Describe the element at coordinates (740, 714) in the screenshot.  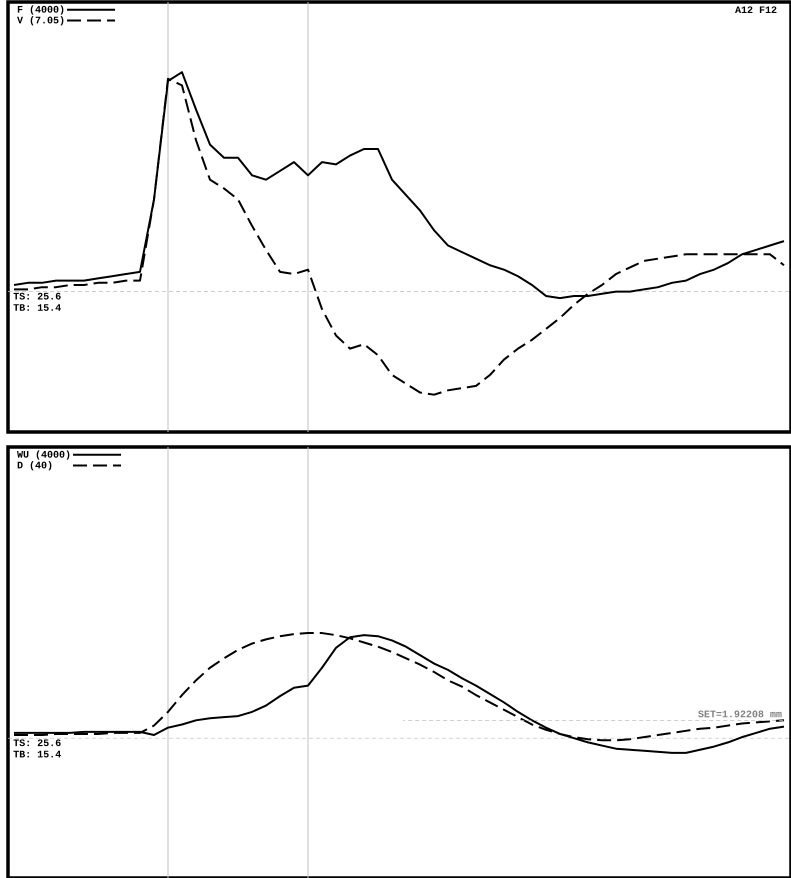
I see `annotation: SET=1.92208 mm` at that location.